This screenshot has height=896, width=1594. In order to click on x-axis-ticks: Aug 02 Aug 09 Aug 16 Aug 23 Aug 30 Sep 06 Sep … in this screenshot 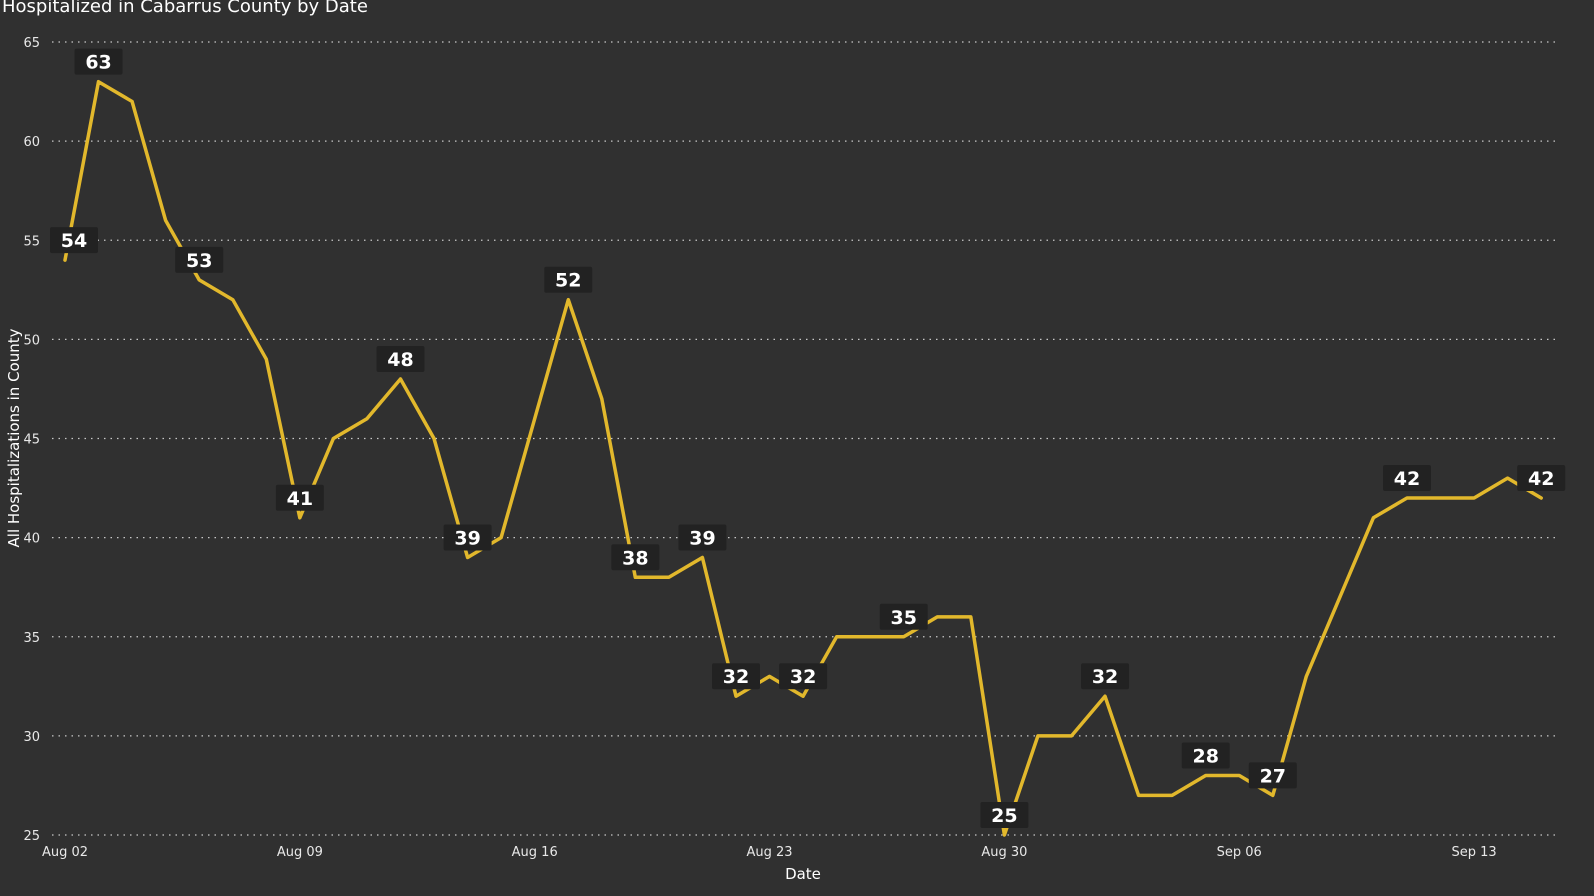, I will do `click(769, 852)`.